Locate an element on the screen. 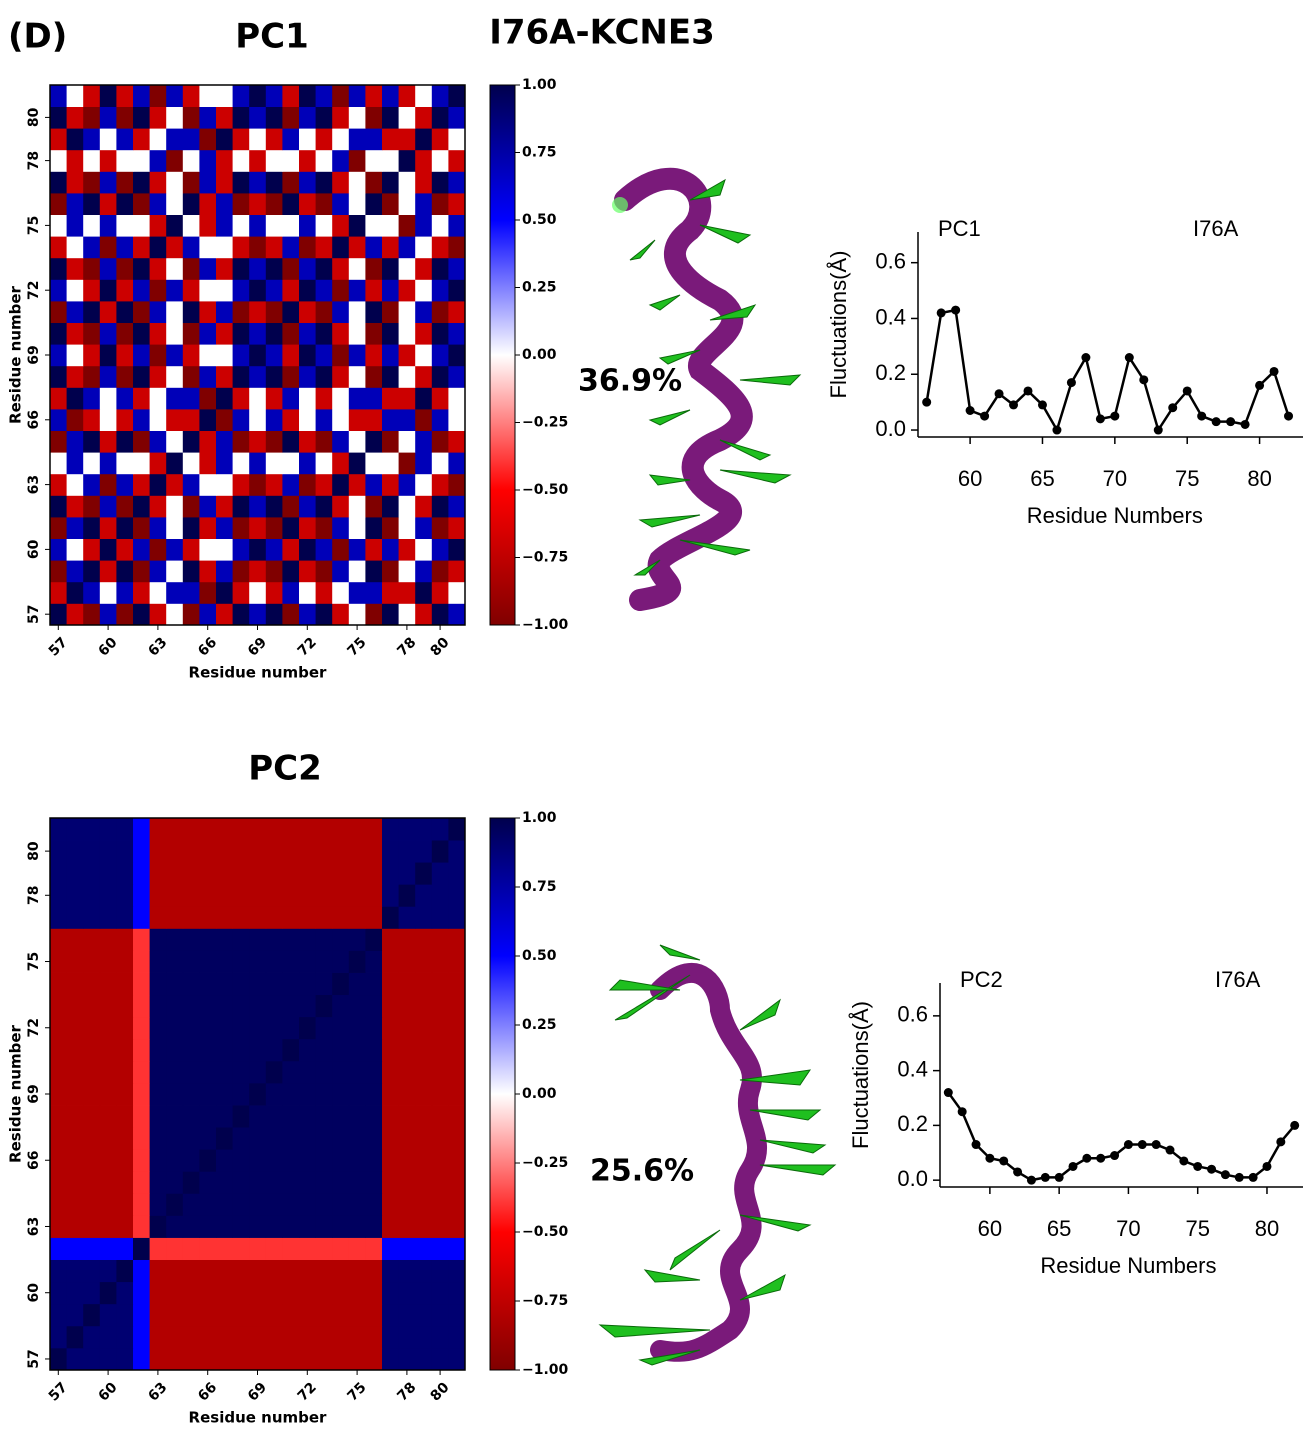 The image size is (1303, 1429). colorbar-tick-label: −0.75 is located at coordinates (545, 1301).